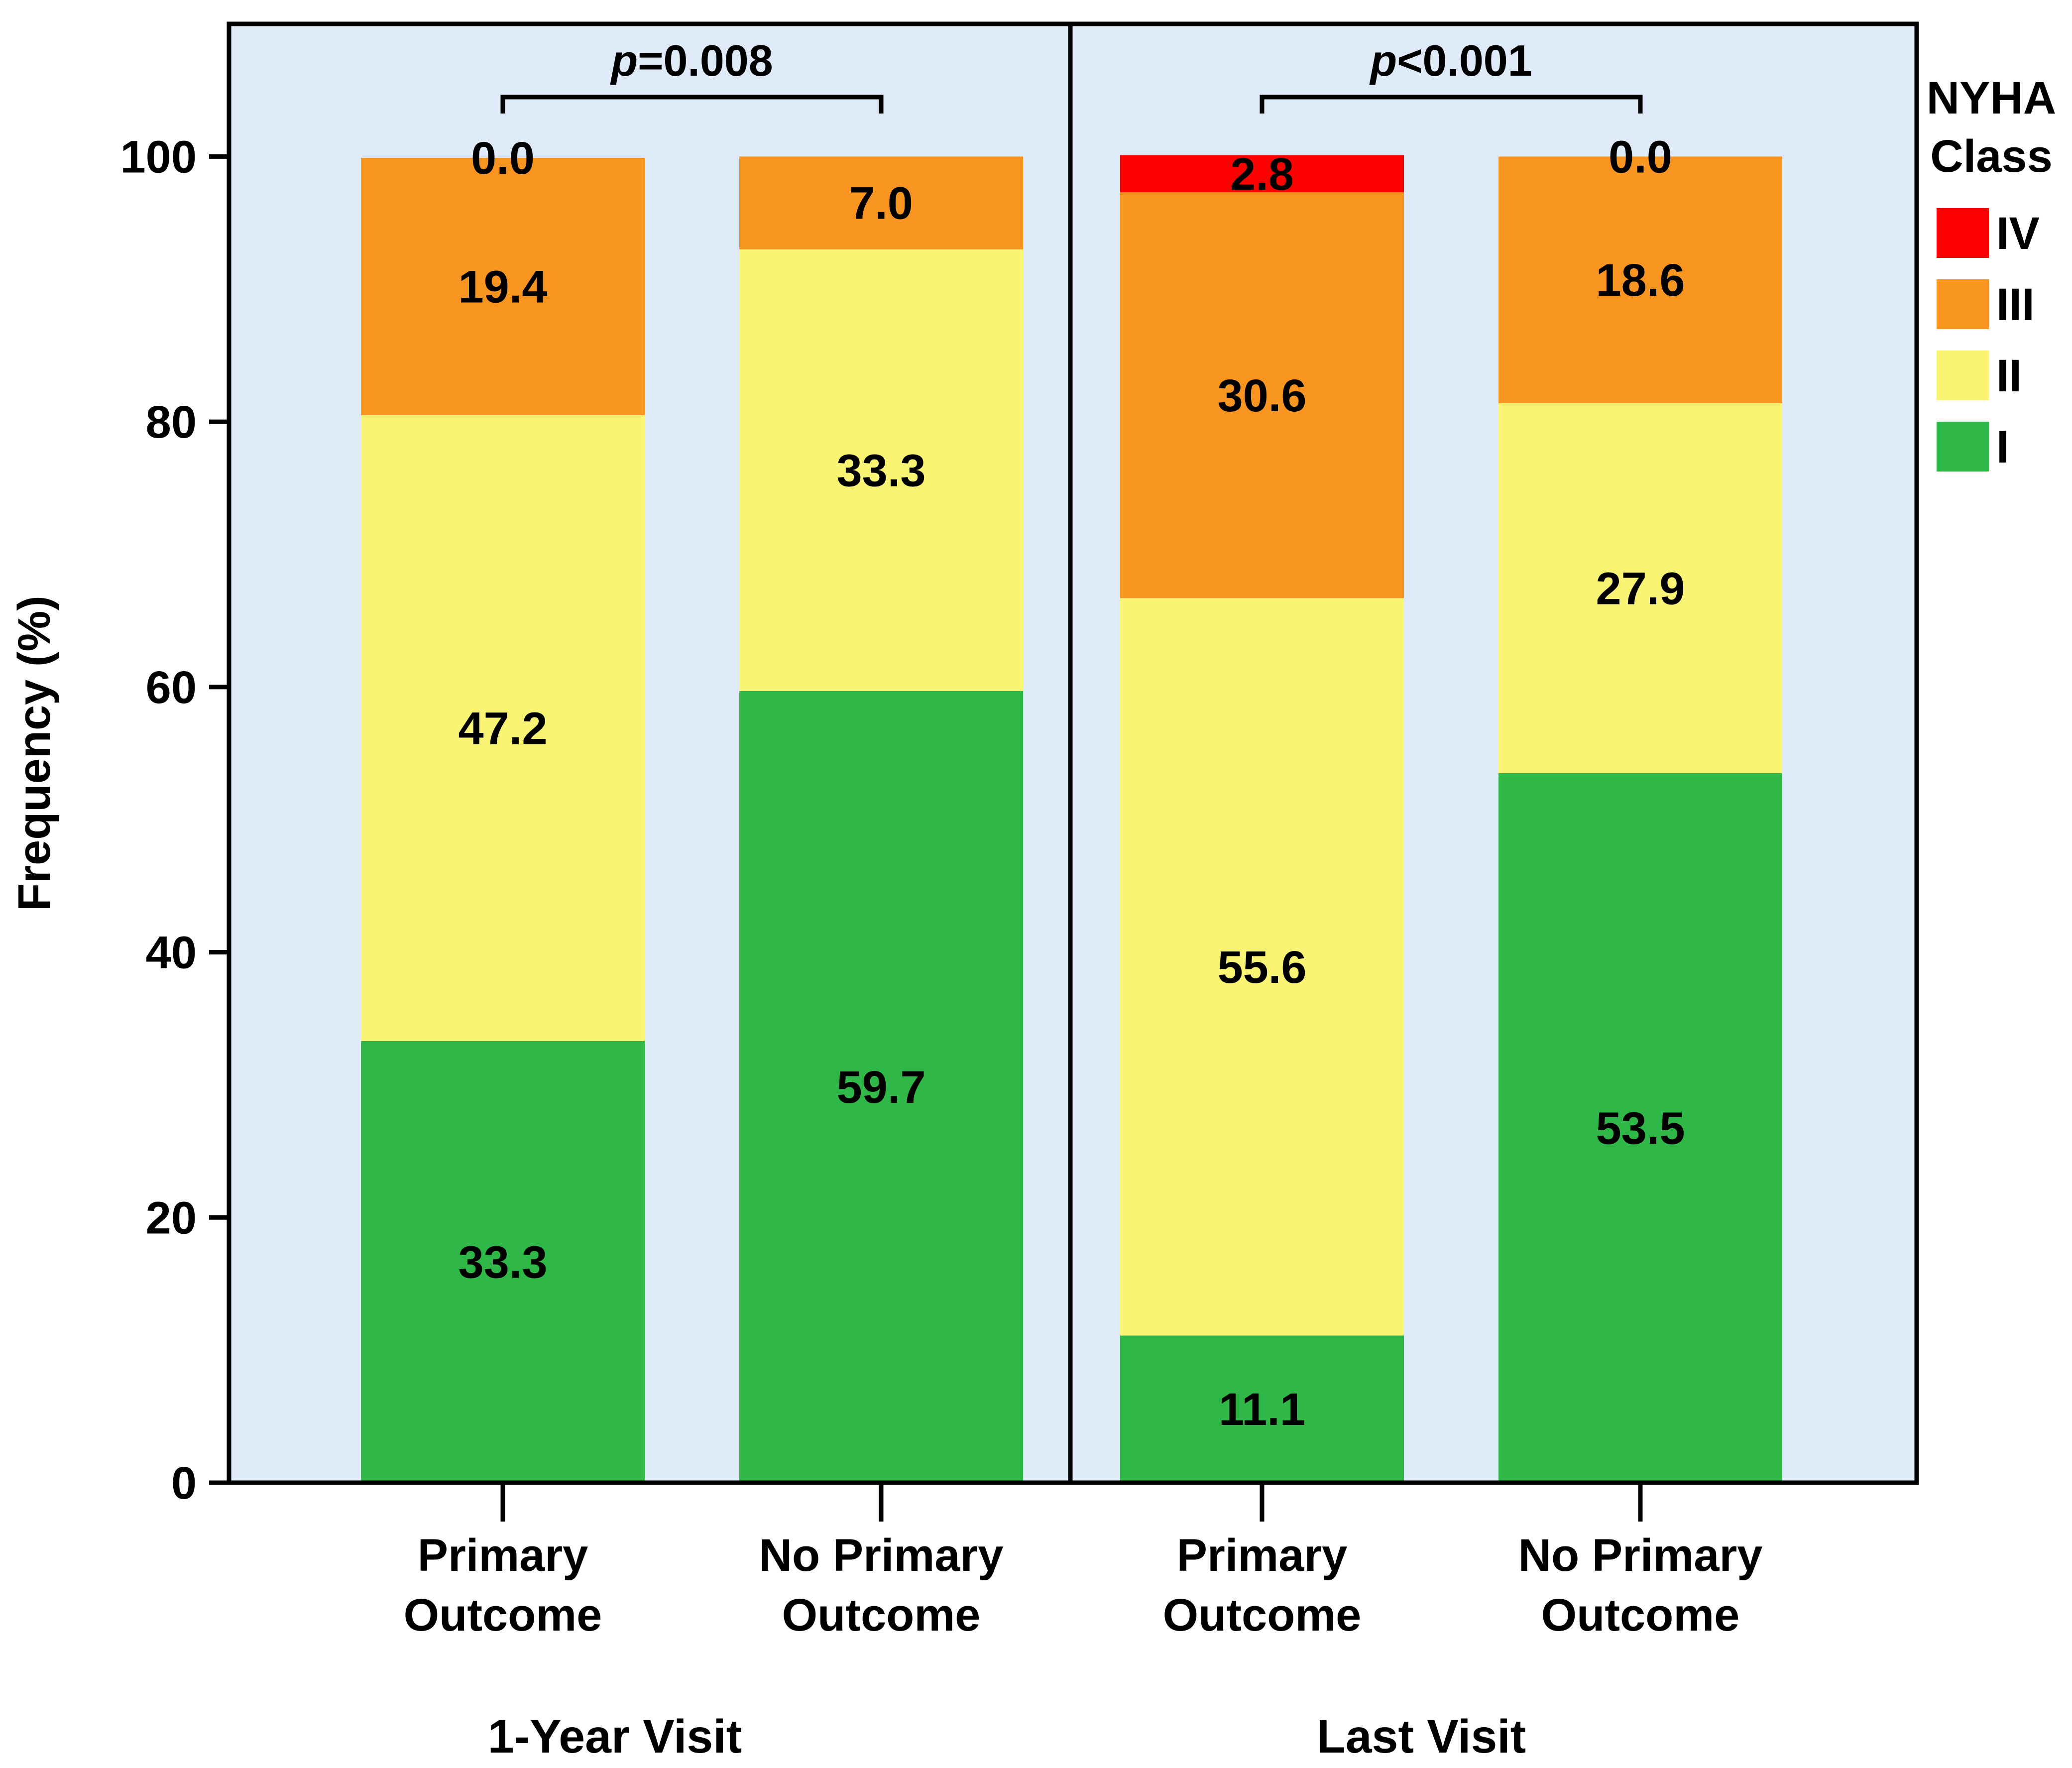  Describe the element at coordinates (1991, 156) in the screenshot. I see `legend-title-line2: Class` at that location.